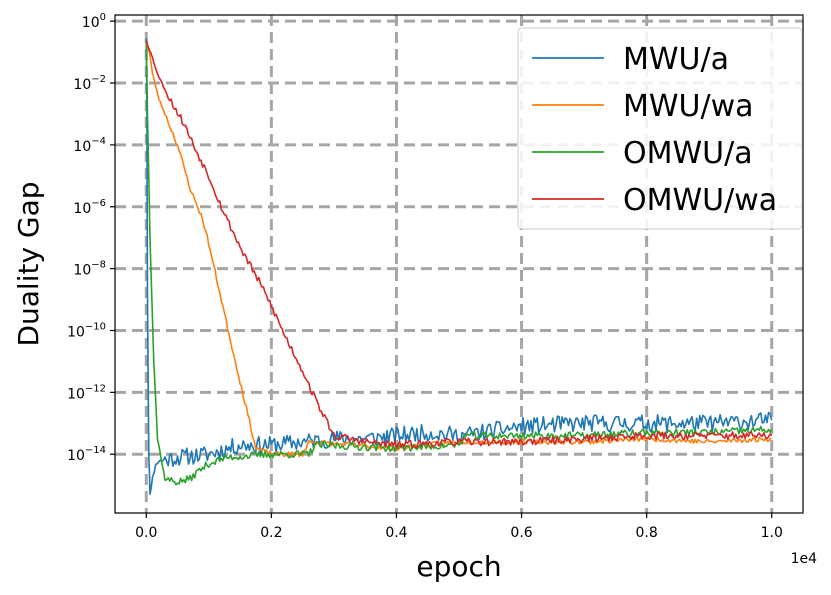  I want to click on y-tick-label: 10⁻¹⁴, so click(86, 454).